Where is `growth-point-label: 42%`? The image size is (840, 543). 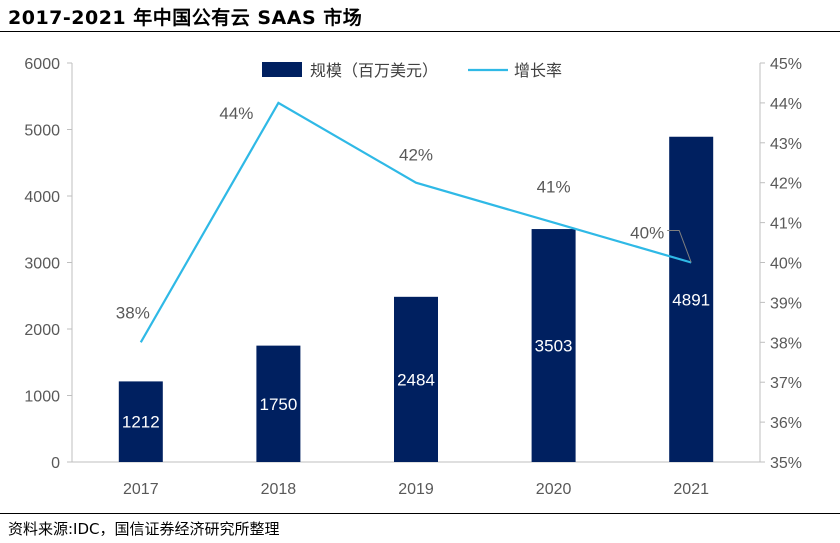
growth-point-label: 42% is located at coordinates (416, 155).